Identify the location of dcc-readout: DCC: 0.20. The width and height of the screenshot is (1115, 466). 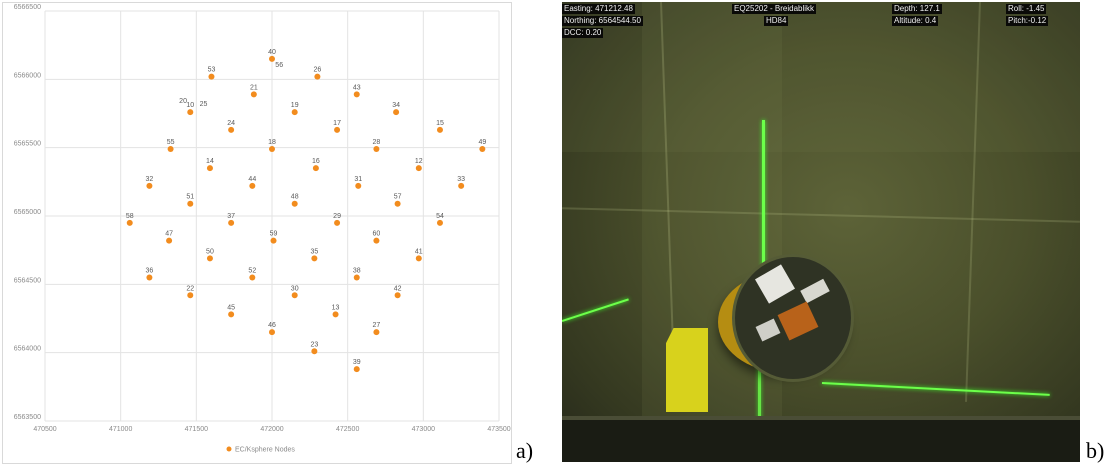
(583, 33).